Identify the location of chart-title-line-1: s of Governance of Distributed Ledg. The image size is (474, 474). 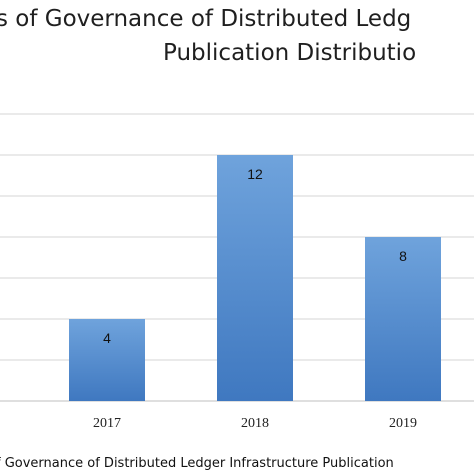
(205, 19).